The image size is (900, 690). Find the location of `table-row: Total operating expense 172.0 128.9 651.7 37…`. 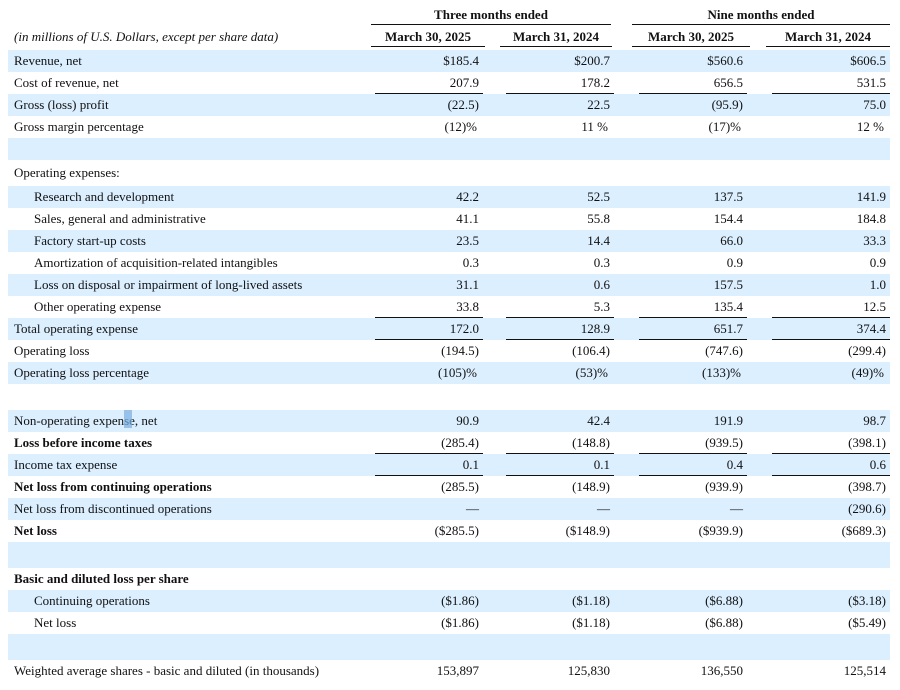

table-row: Total operating expense 172.0 128.9 651.7 37… is located at coordinates (449, 329).